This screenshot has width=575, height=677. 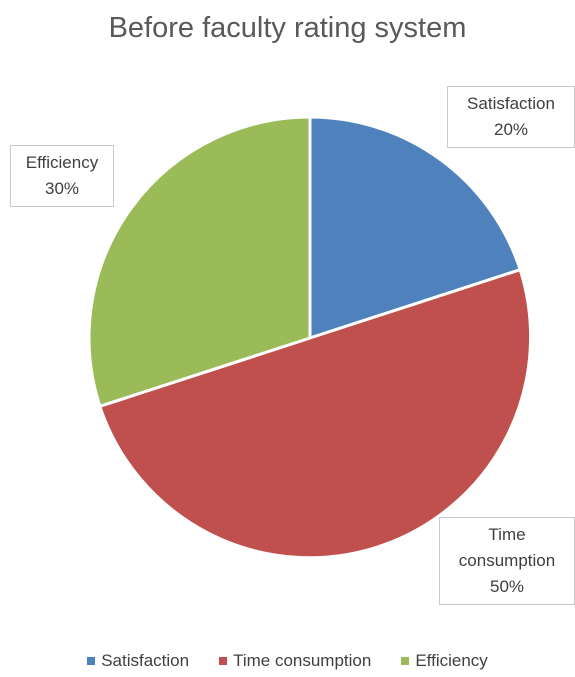 I want to click on data-label-category: Satisfaction, so click(x=511, y=103).